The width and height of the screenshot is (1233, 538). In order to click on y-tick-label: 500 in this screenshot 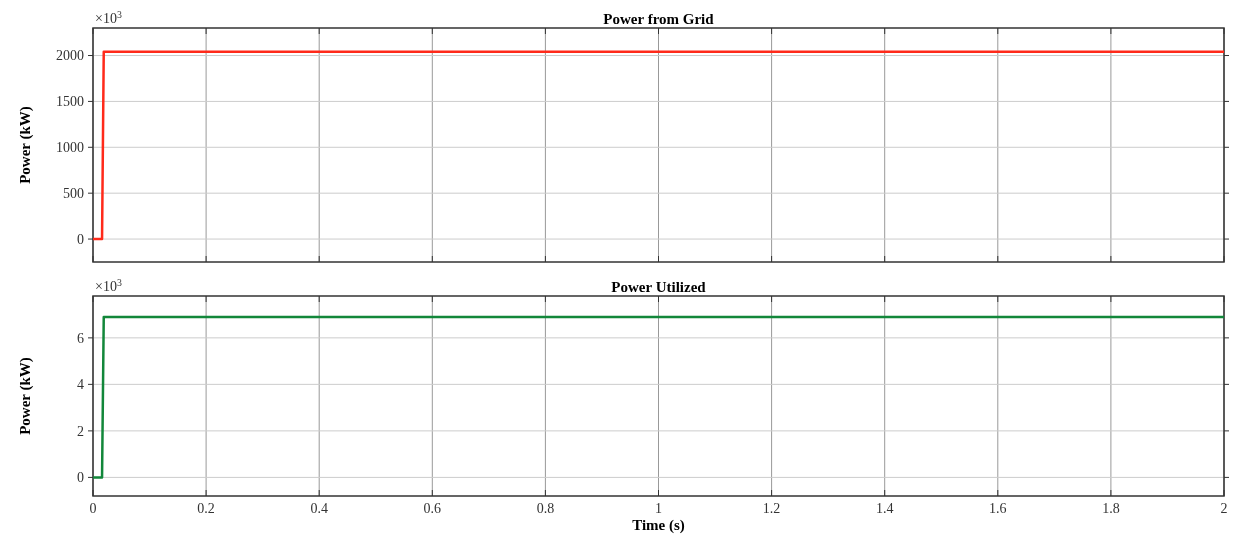, I will do `click(73, 194)`.